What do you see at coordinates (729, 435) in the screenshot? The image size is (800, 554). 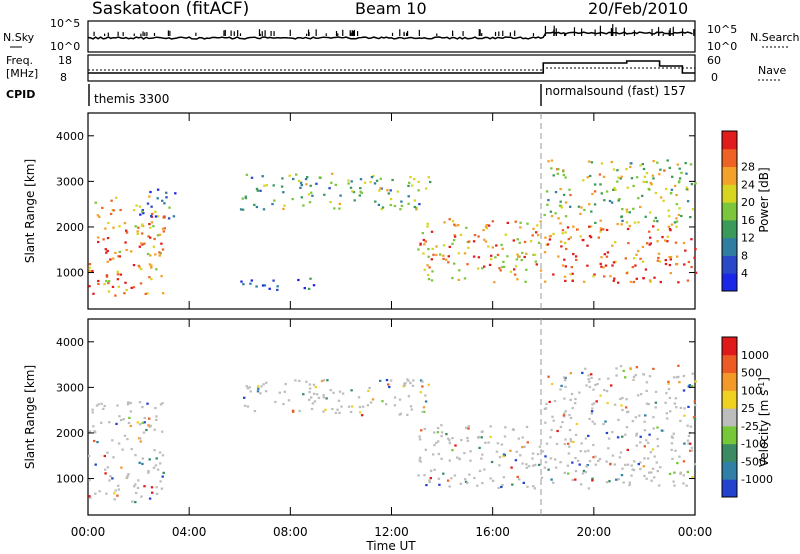 I see `colorbar-swatch` at bounding box center [729, 435].